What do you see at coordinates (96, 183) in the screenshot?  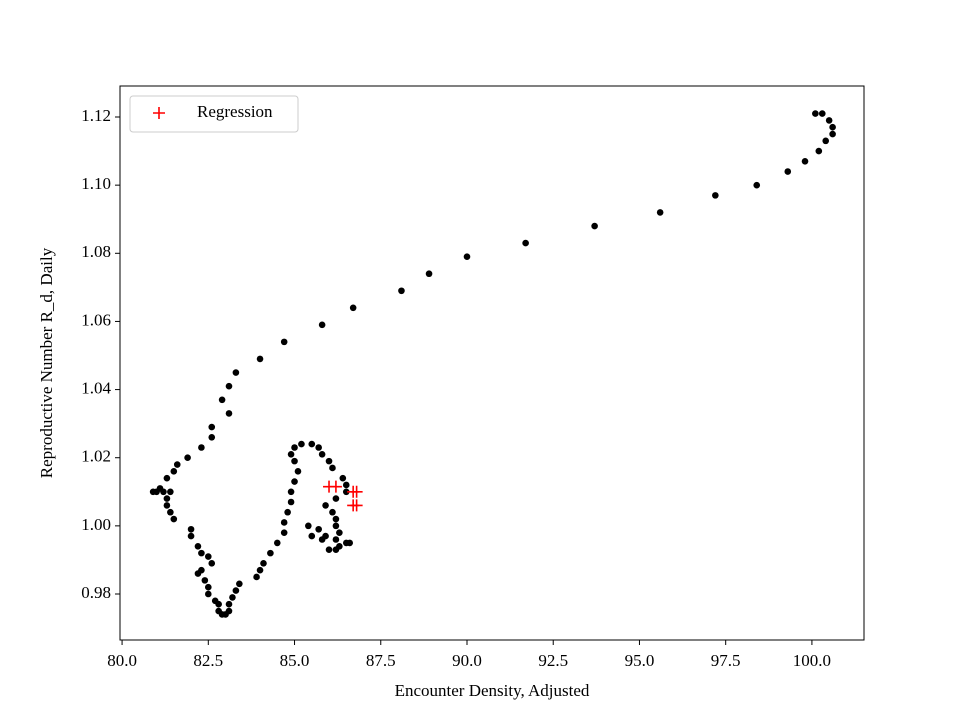 I see `y-tick-label: 1.10` at bounding box center [96, 183].